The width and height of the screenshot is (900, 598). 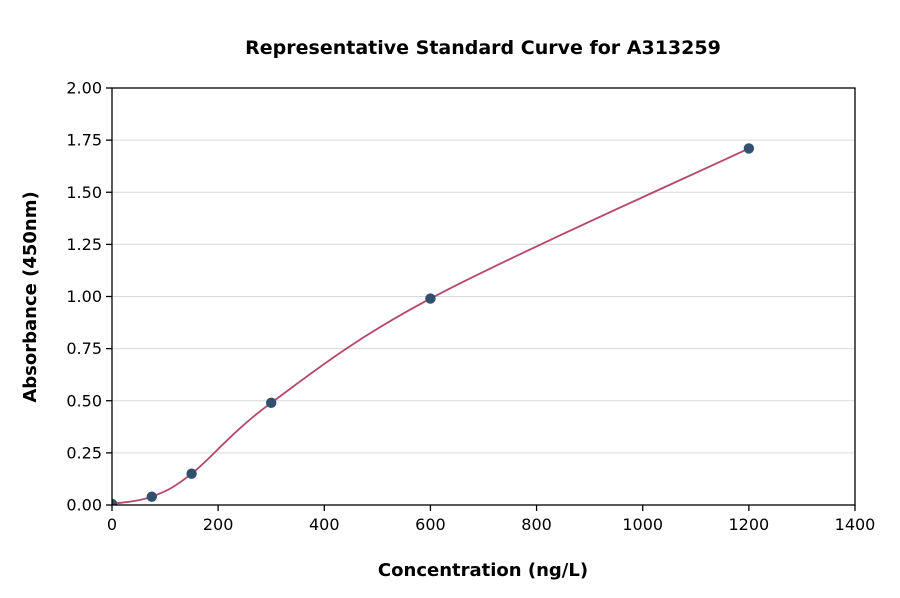 I want to click on x-axis-label: Concentration (ng/L), so click(x=483, y=570).